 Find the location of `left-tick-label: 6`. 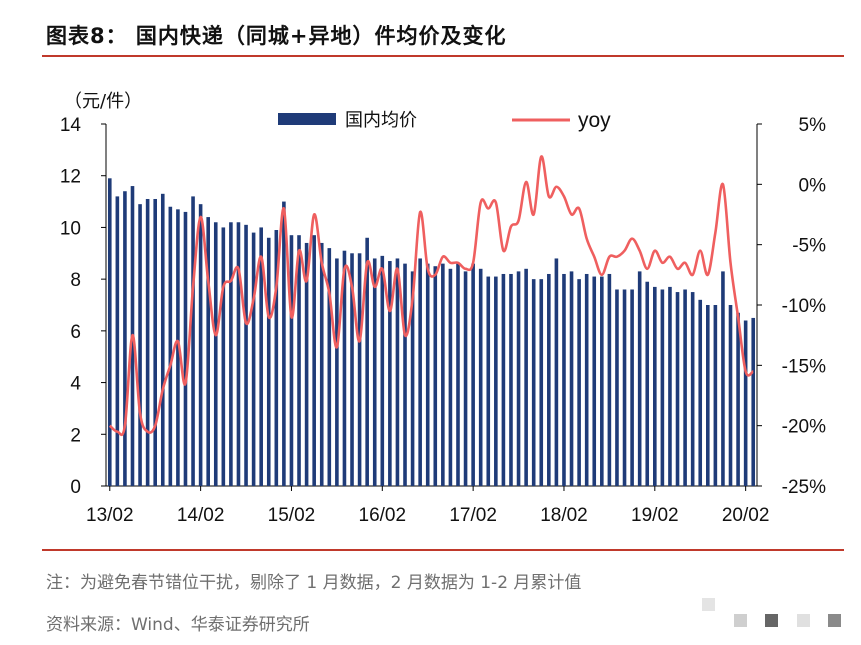

left-tick-label: 6 is located at coordinates (75, 332).